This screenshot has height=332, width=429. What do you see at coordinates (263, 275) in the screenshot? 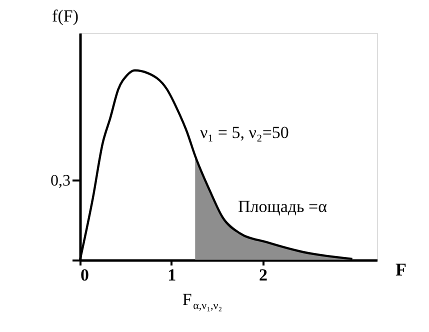
I see `x-tick-label: 2` at bounding box center [263, 275].